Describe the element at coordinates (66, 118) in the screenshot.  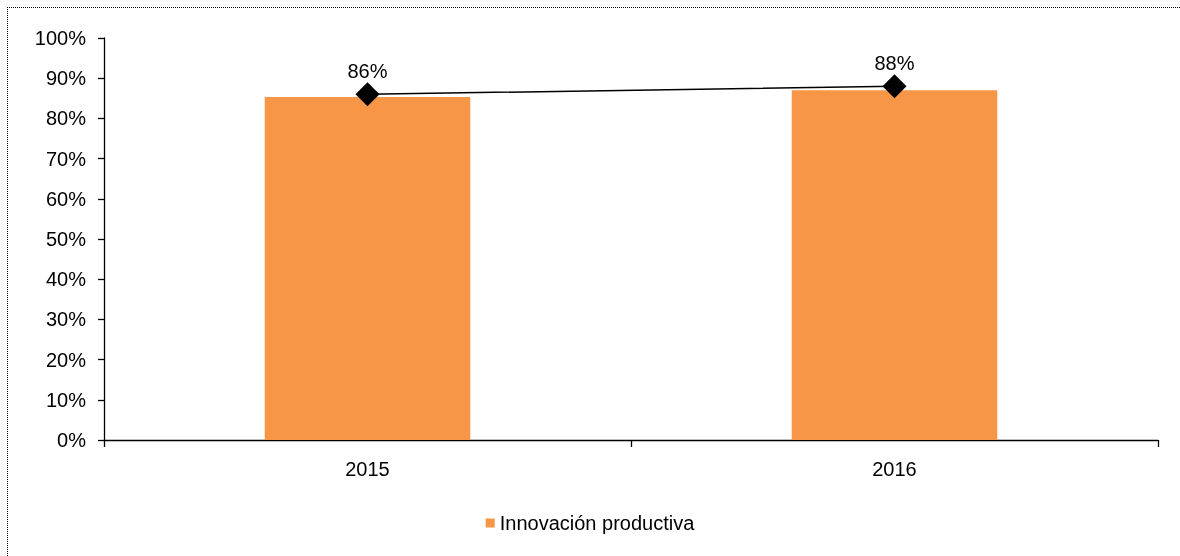
I see `y-tick-label: 80%` at that location.